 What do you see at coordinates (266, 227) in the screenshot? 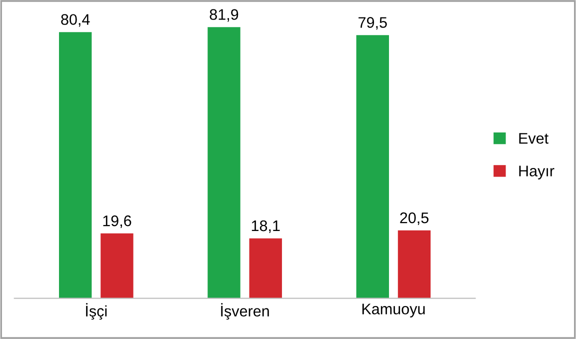
I see `data-label: 18,1` at bounding box center [266, 227].